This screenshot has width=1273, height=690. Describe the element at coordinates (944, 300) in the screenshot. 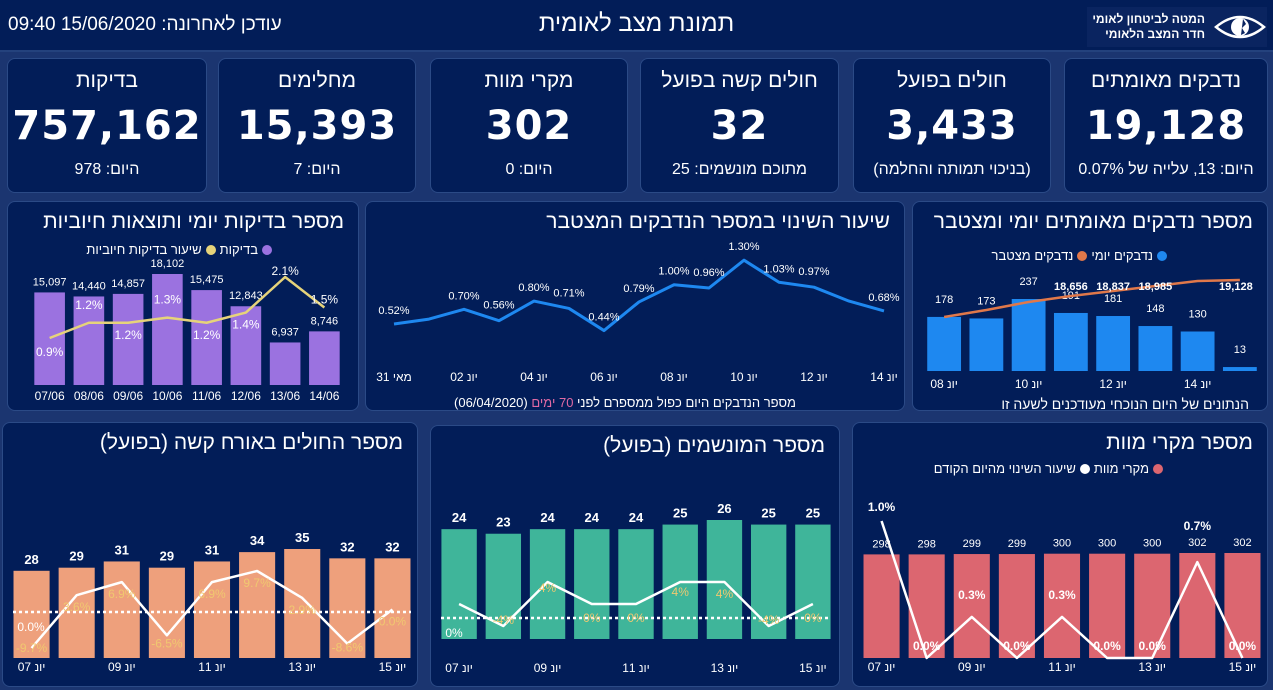

I see `bar-value-label: 178` at that location.